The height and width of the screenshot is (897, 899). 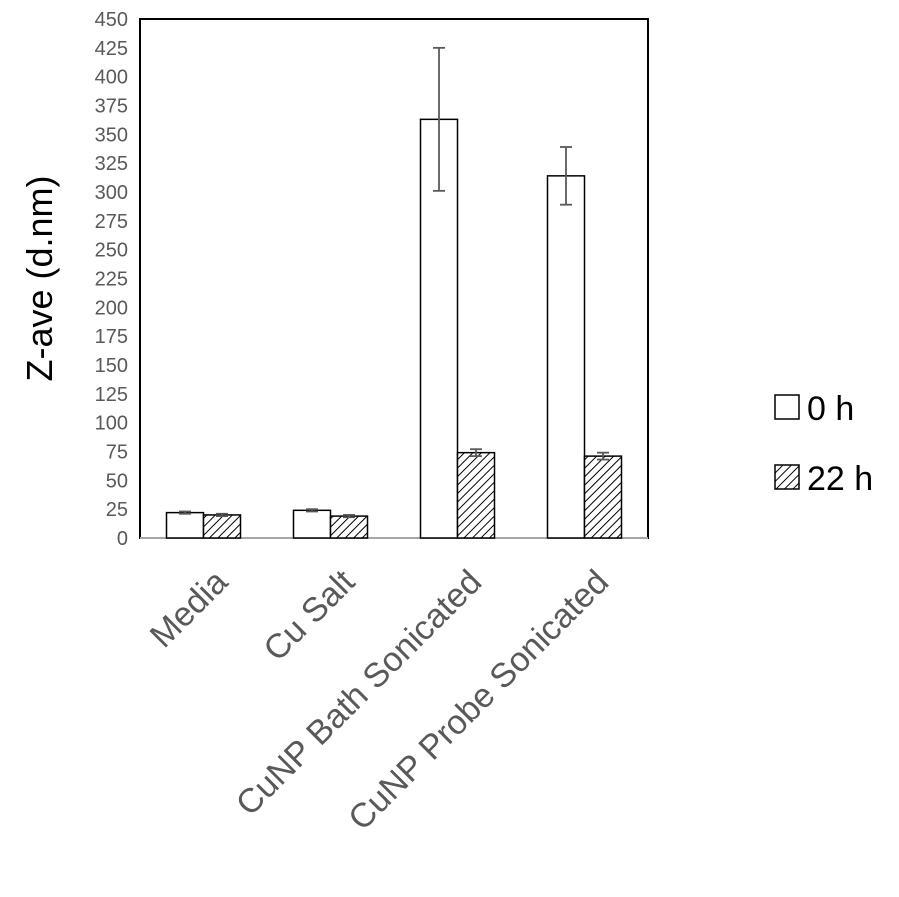 What do you see at coordinates (111, 193) in the screenshot?
I see `y-tick-label: 300` at bounding box center [111, 193].